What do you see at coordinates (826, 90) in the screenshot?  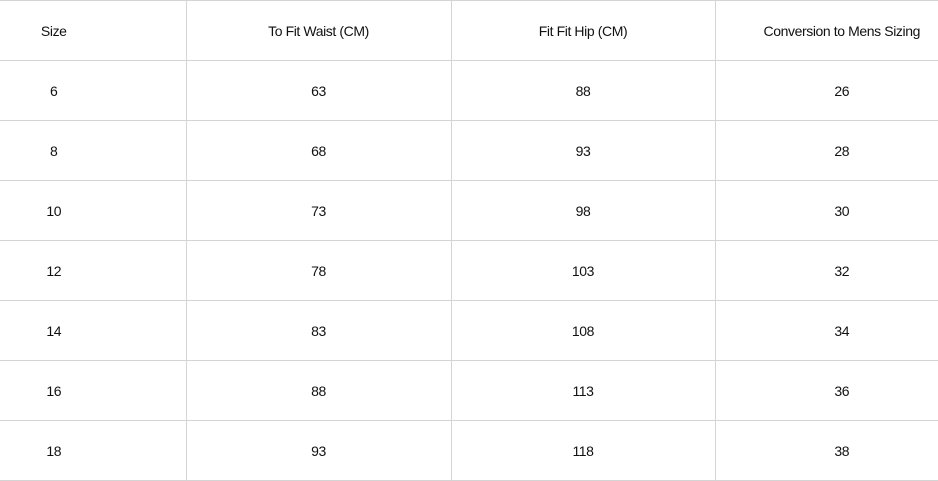 I see `table-cell: 26` at bounding box center [826, 90].